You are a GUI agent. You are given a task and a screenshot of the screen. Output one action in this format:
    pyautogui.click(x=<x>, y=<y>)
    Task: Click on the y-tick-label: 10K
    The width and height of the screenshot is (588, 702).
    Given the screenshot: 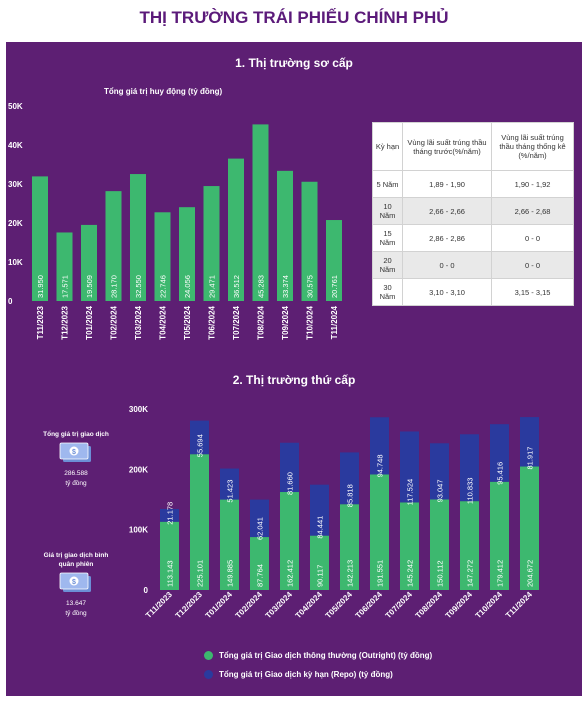 What is the action you would take?
    pyautogui.click(x=15, y=262)
    